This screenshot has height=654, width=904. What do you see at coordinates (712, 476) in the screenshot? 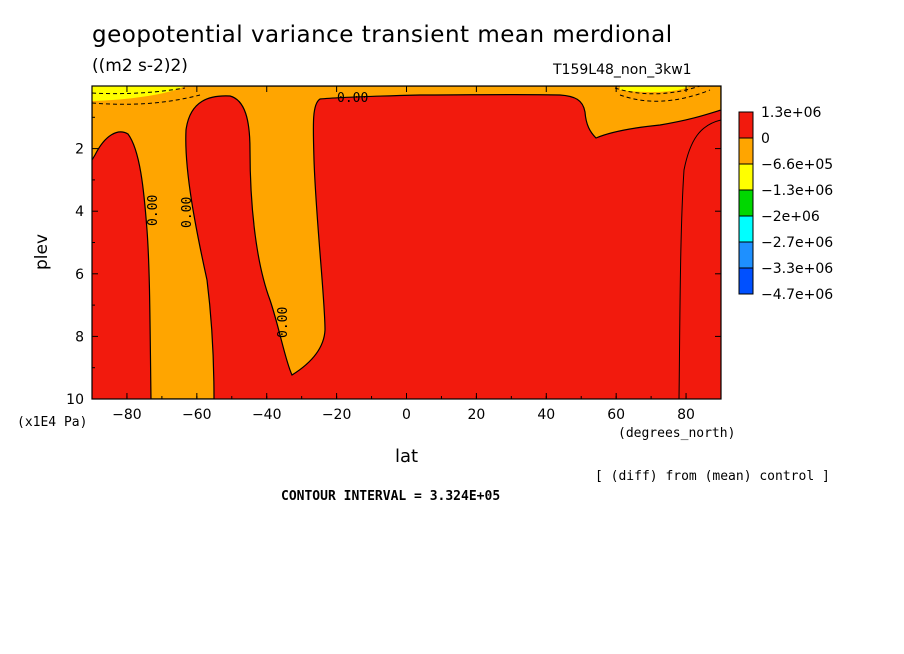
I see `diff-note: [ (diff) from (mean) control ]` at bounding box center [712, 476].